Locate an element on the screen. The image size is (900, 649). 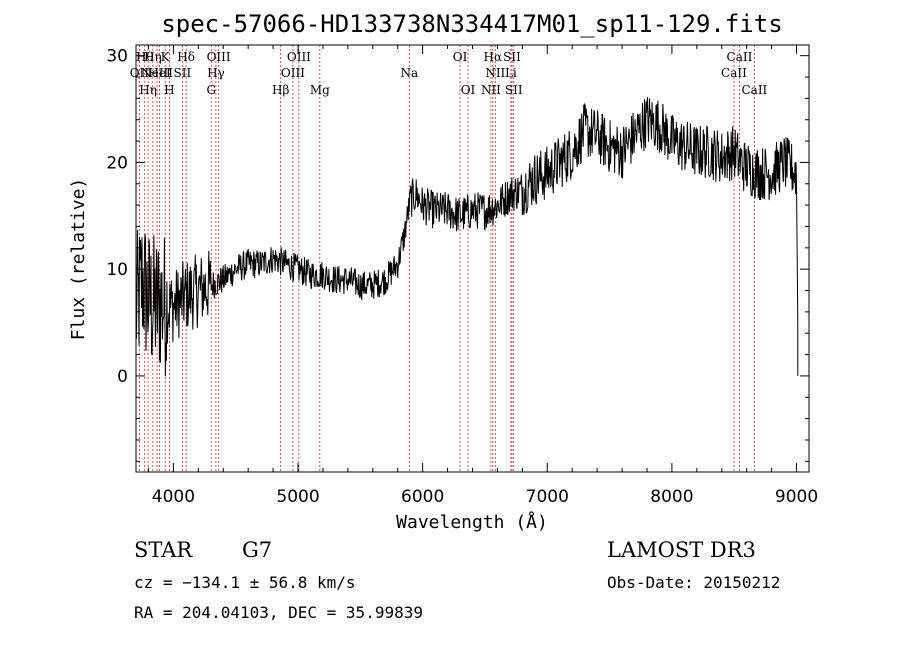
y-tick-label: 20 is located at coordinates (117, 163).